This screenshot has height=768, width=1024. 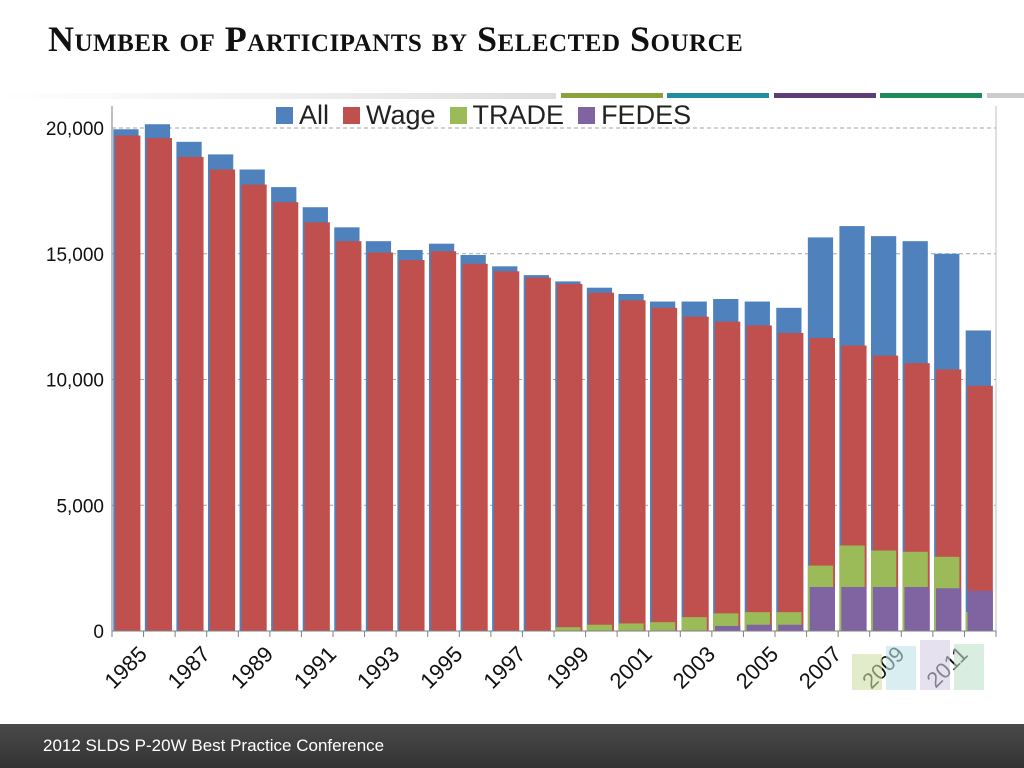 What do you see at coordinates (125, 667) in the screenshot?
I see `x-tick-label: 1985` at bounding box center [125, 667].